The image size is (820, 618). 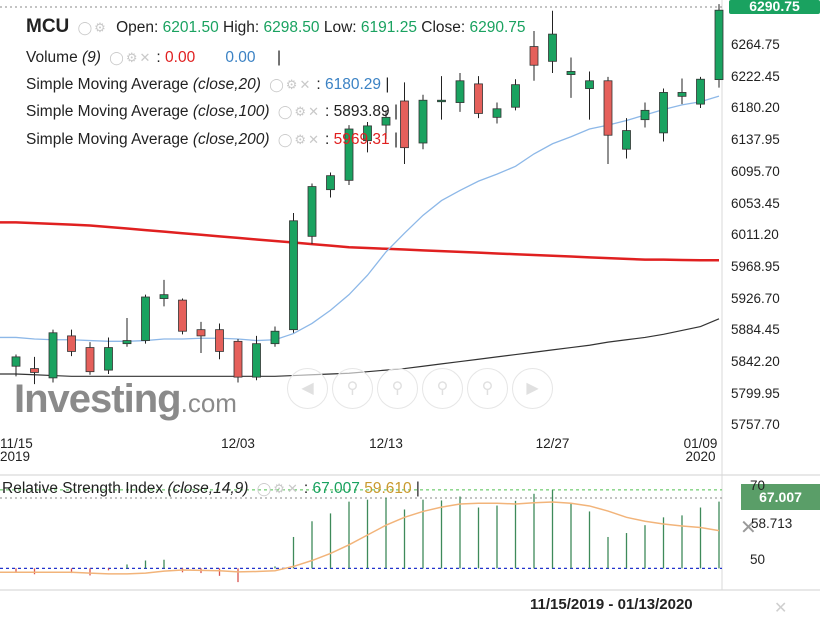 I want to click on price-tick-label: 6095.70, so click(x=755, y=171).